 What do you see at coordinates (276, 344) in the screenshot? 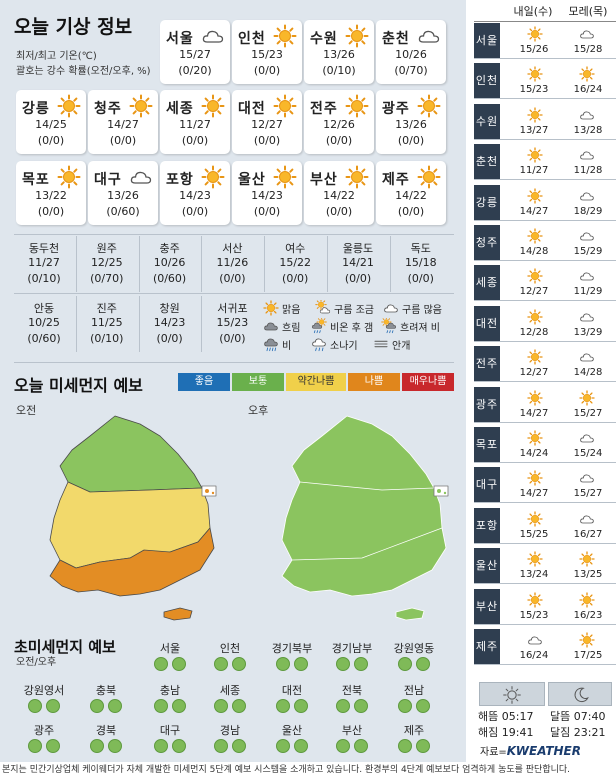
I see `legend-item: 비` at bounding box center [276, 344].